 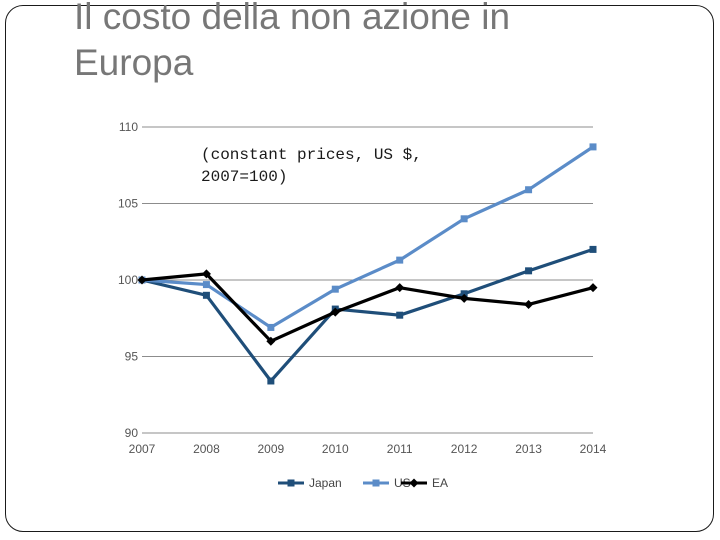 What do you see at coordinates (414, 483) in the screenshot?
I see `legend-marker-ea` at bounding box center [414, 483].